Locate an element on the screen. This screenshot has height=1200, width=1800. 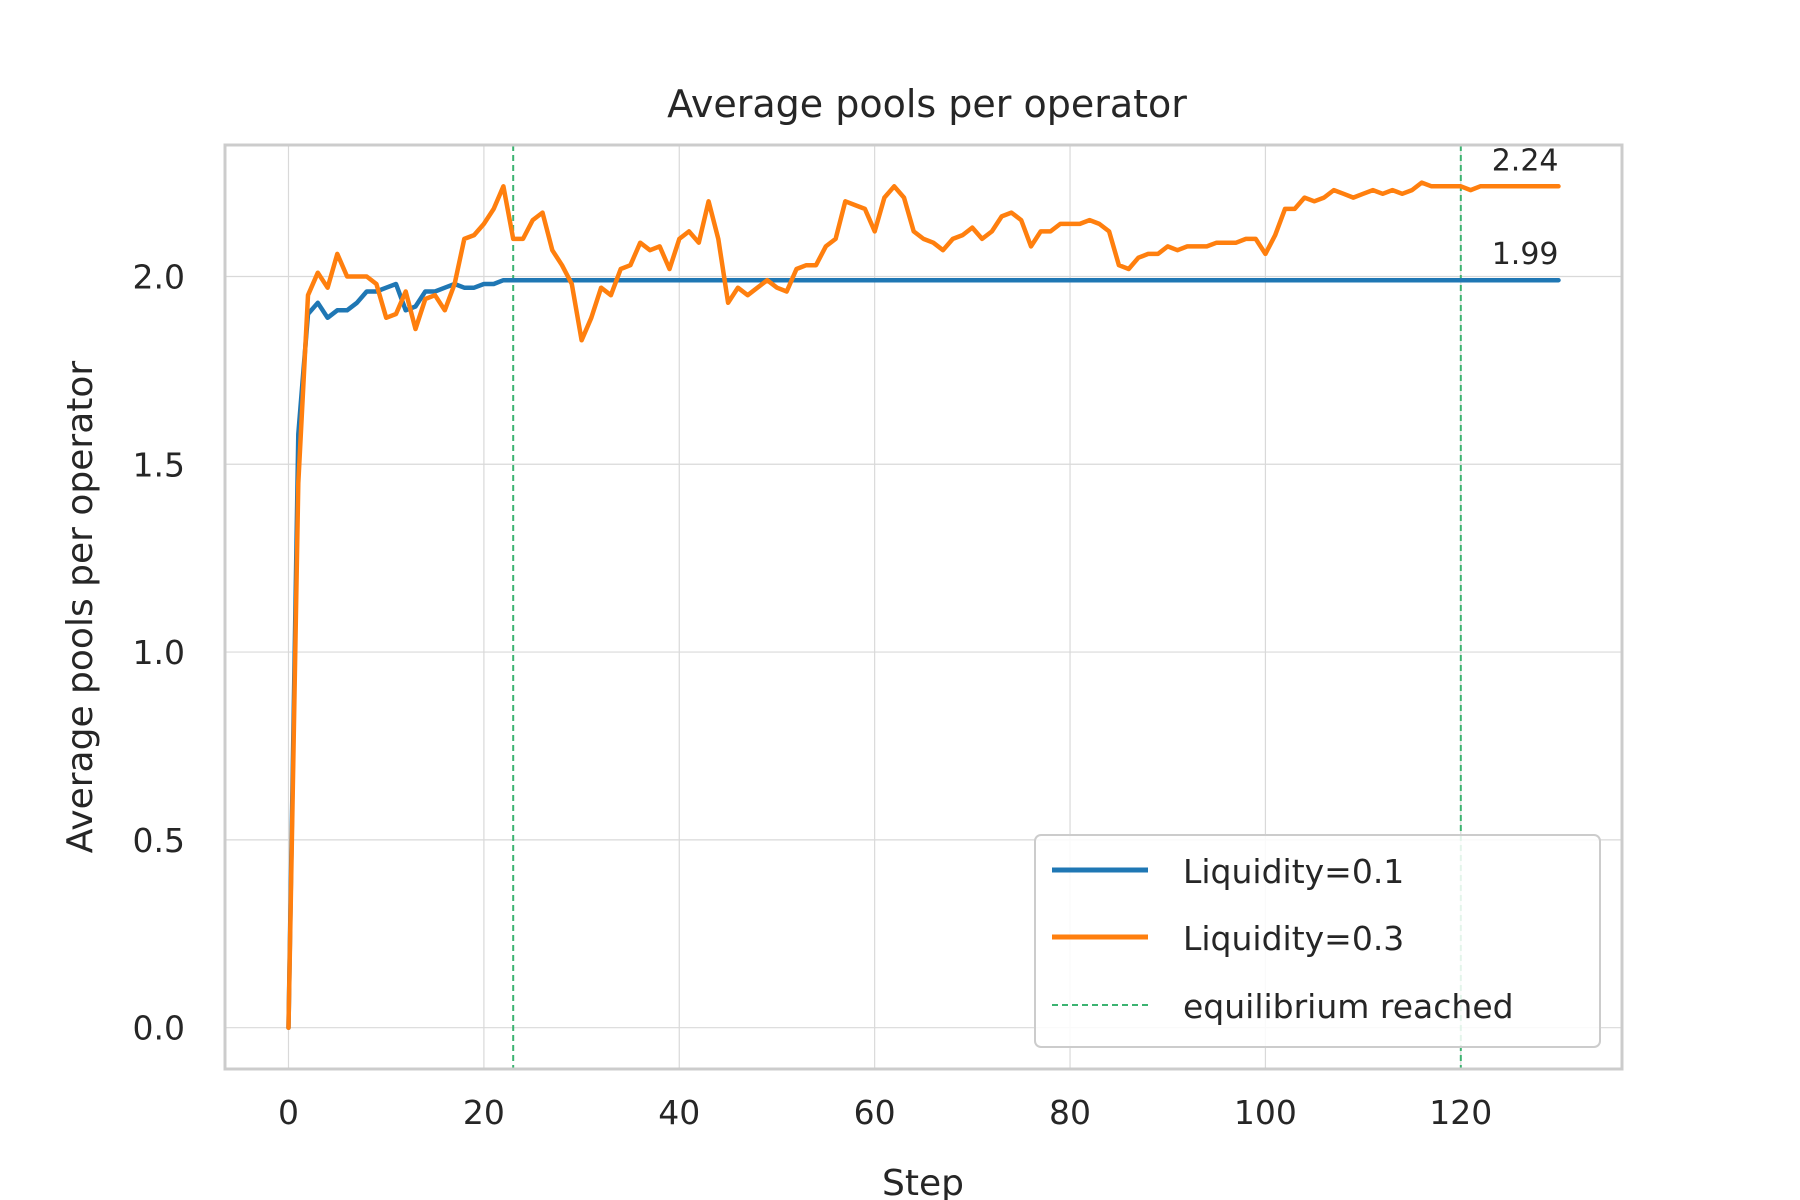
legend-label-equilibrium: equilibrium reached is located at coordinates (1348, 1006).